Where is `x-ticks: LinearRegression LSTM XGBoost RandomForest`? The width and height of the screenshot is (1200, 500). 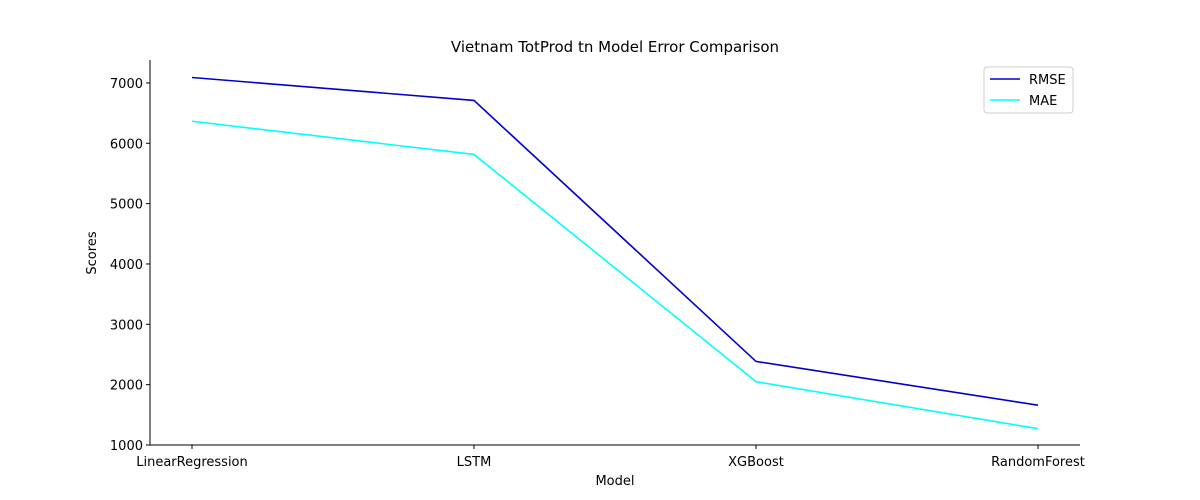
x-ticks: LinearRegression LSTM XGBoost RandomForest is located at coordinates (610, 457).